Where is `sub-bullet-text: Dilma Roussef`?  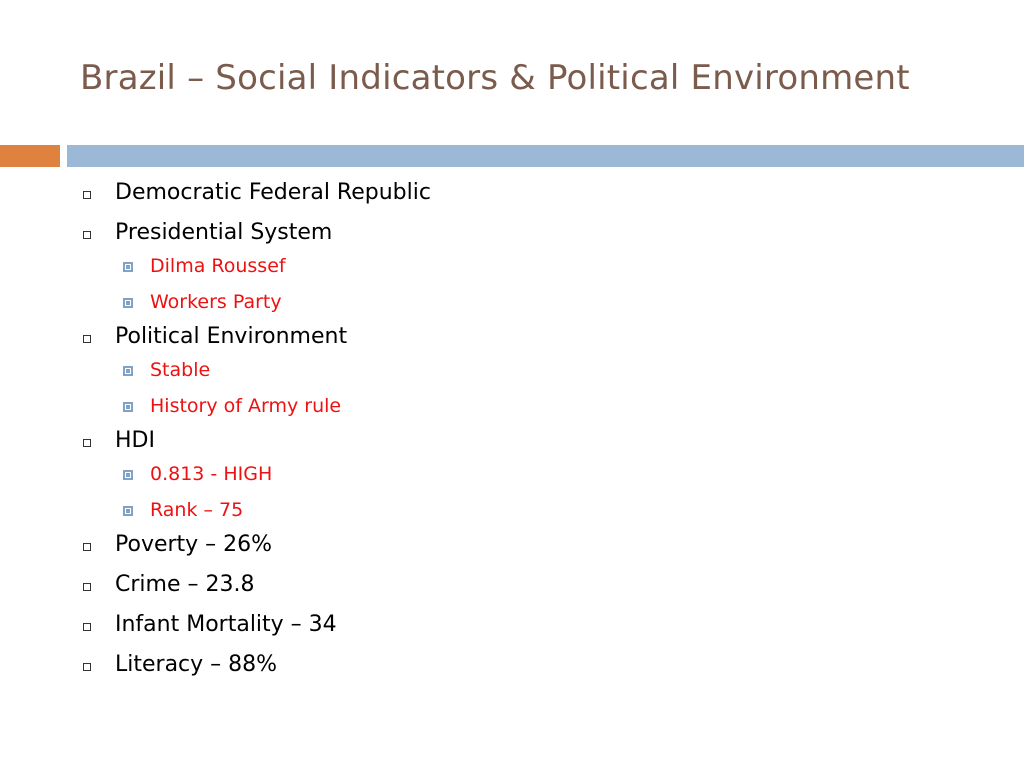 sub-bullet-text: Dilma Roussef is located at coordinates (218, 266).